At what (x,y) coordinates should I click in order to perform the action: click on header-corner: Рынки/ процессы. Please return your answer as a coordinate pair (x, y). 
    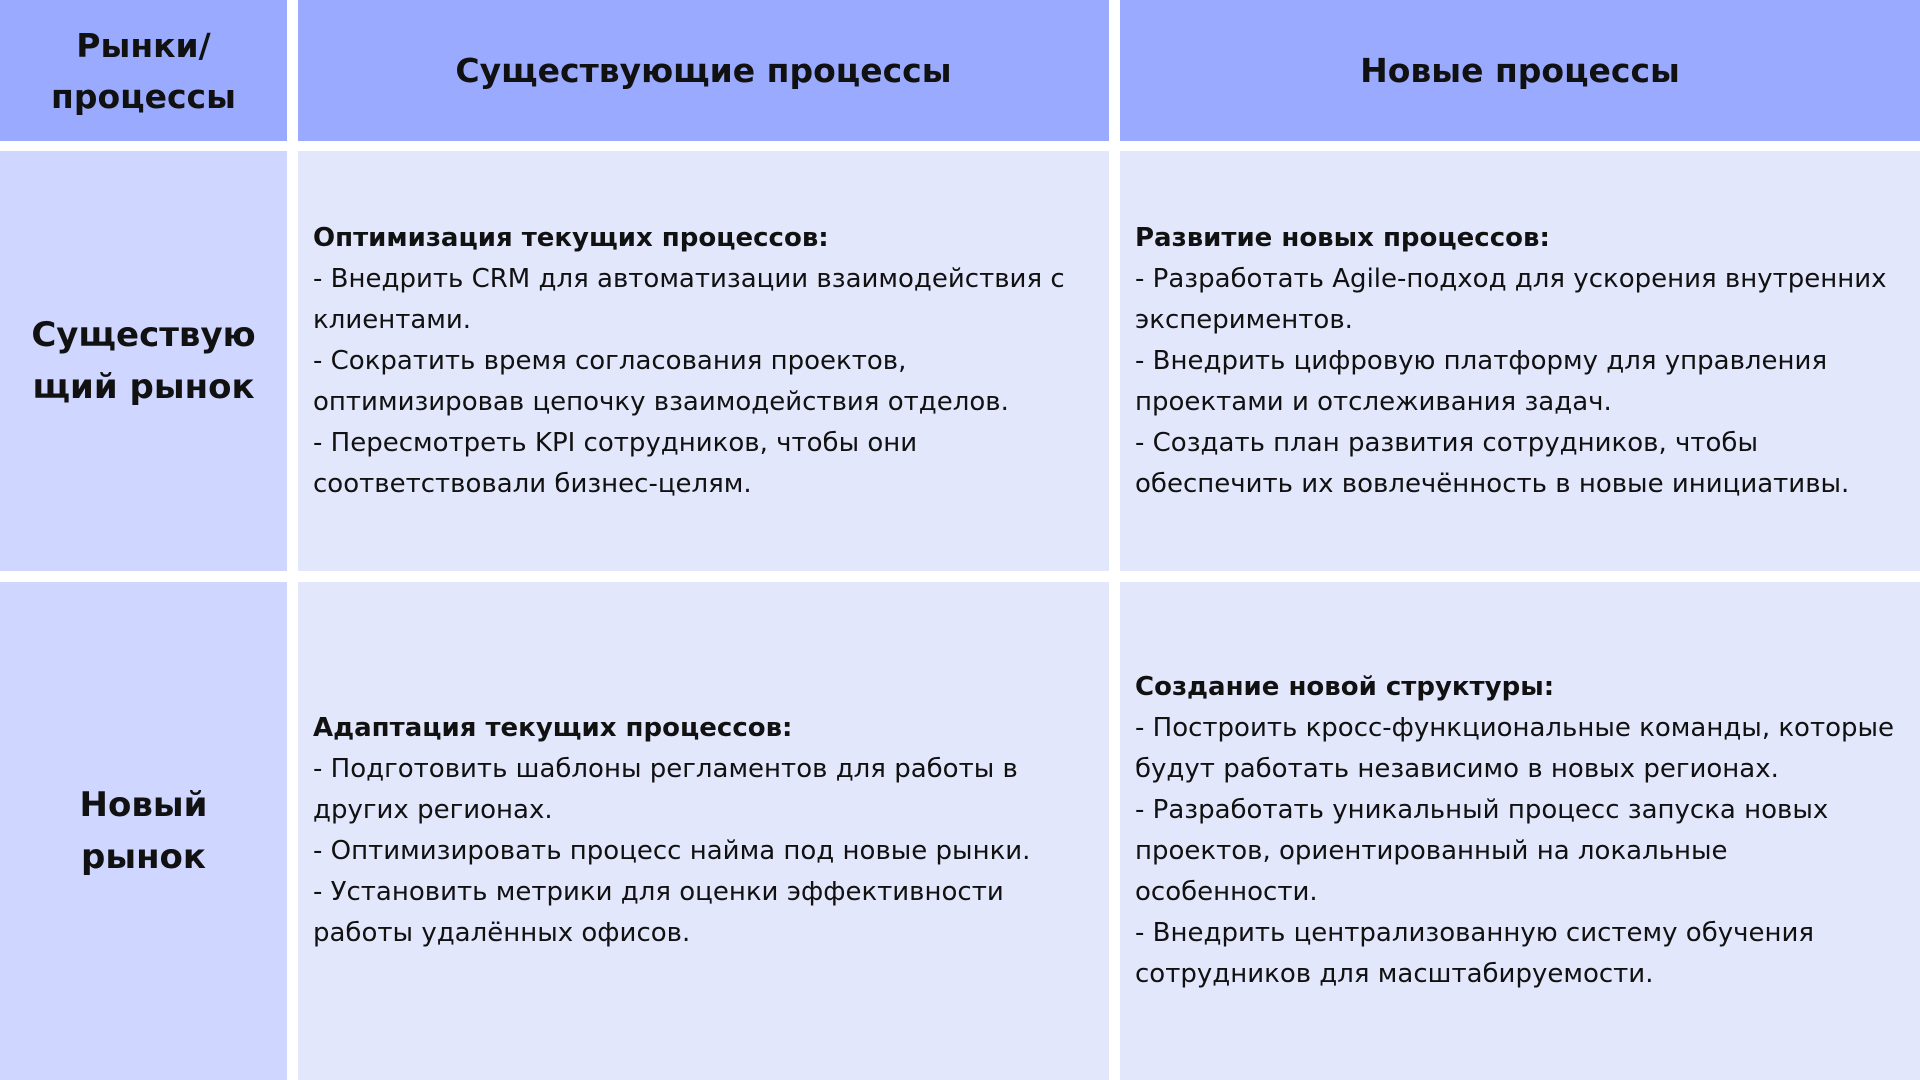
    Looking at the image, I should click on (143, 70).